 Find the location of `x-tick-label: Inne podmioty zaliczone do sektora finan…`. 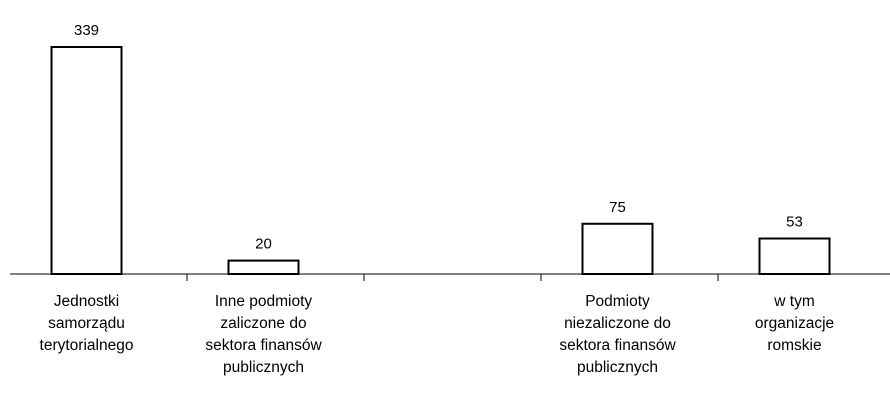

x-tick-label: Inne podmioty zaliczone do sektora finan… is located at coordinates (263, 334).